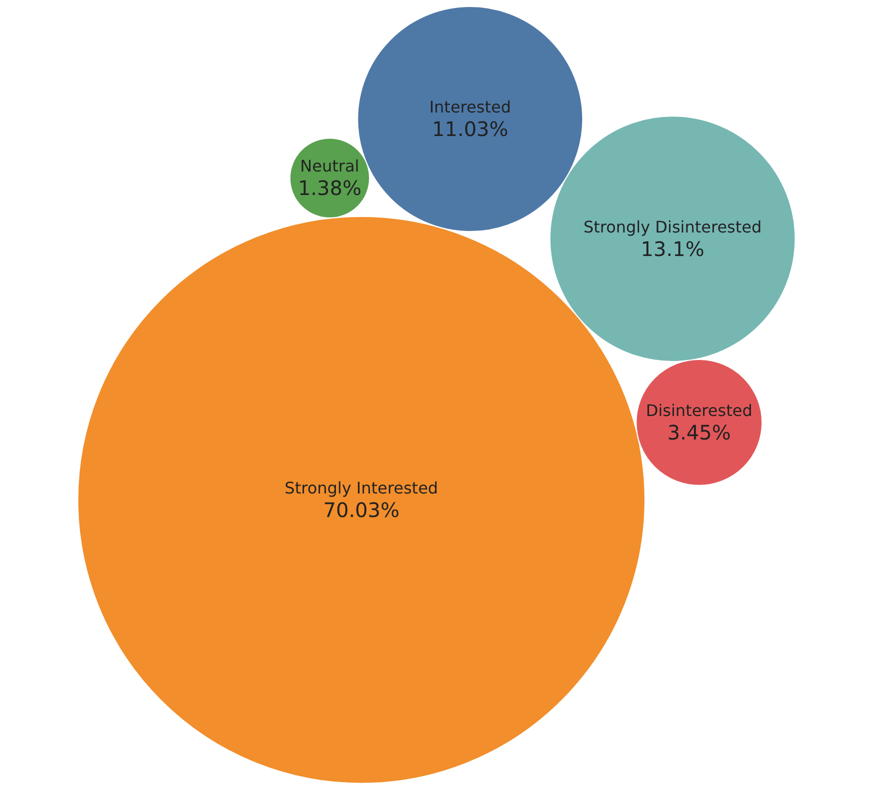  I want to click on category-label: Strongly Interested, so click(361, 488).